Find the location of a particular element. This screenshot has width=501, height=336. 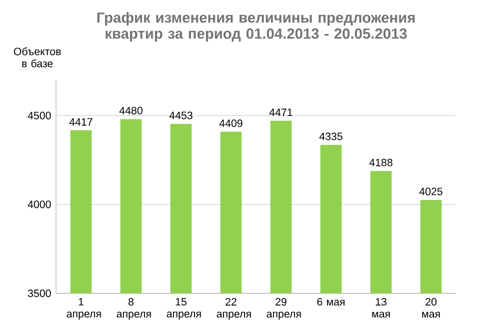

y-axis-title: Объектов в базе is located at coordinates (37, 57).